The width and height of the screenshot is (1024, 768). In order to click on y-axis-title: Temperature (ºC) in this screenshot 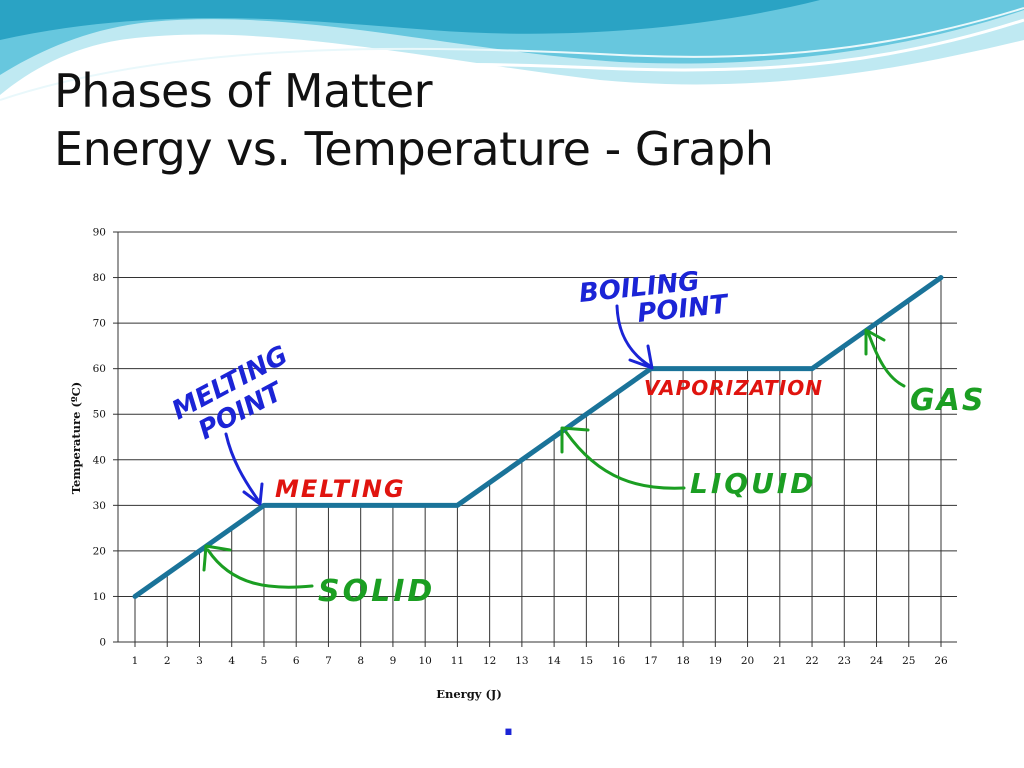, I will do `click(76, 438)`.